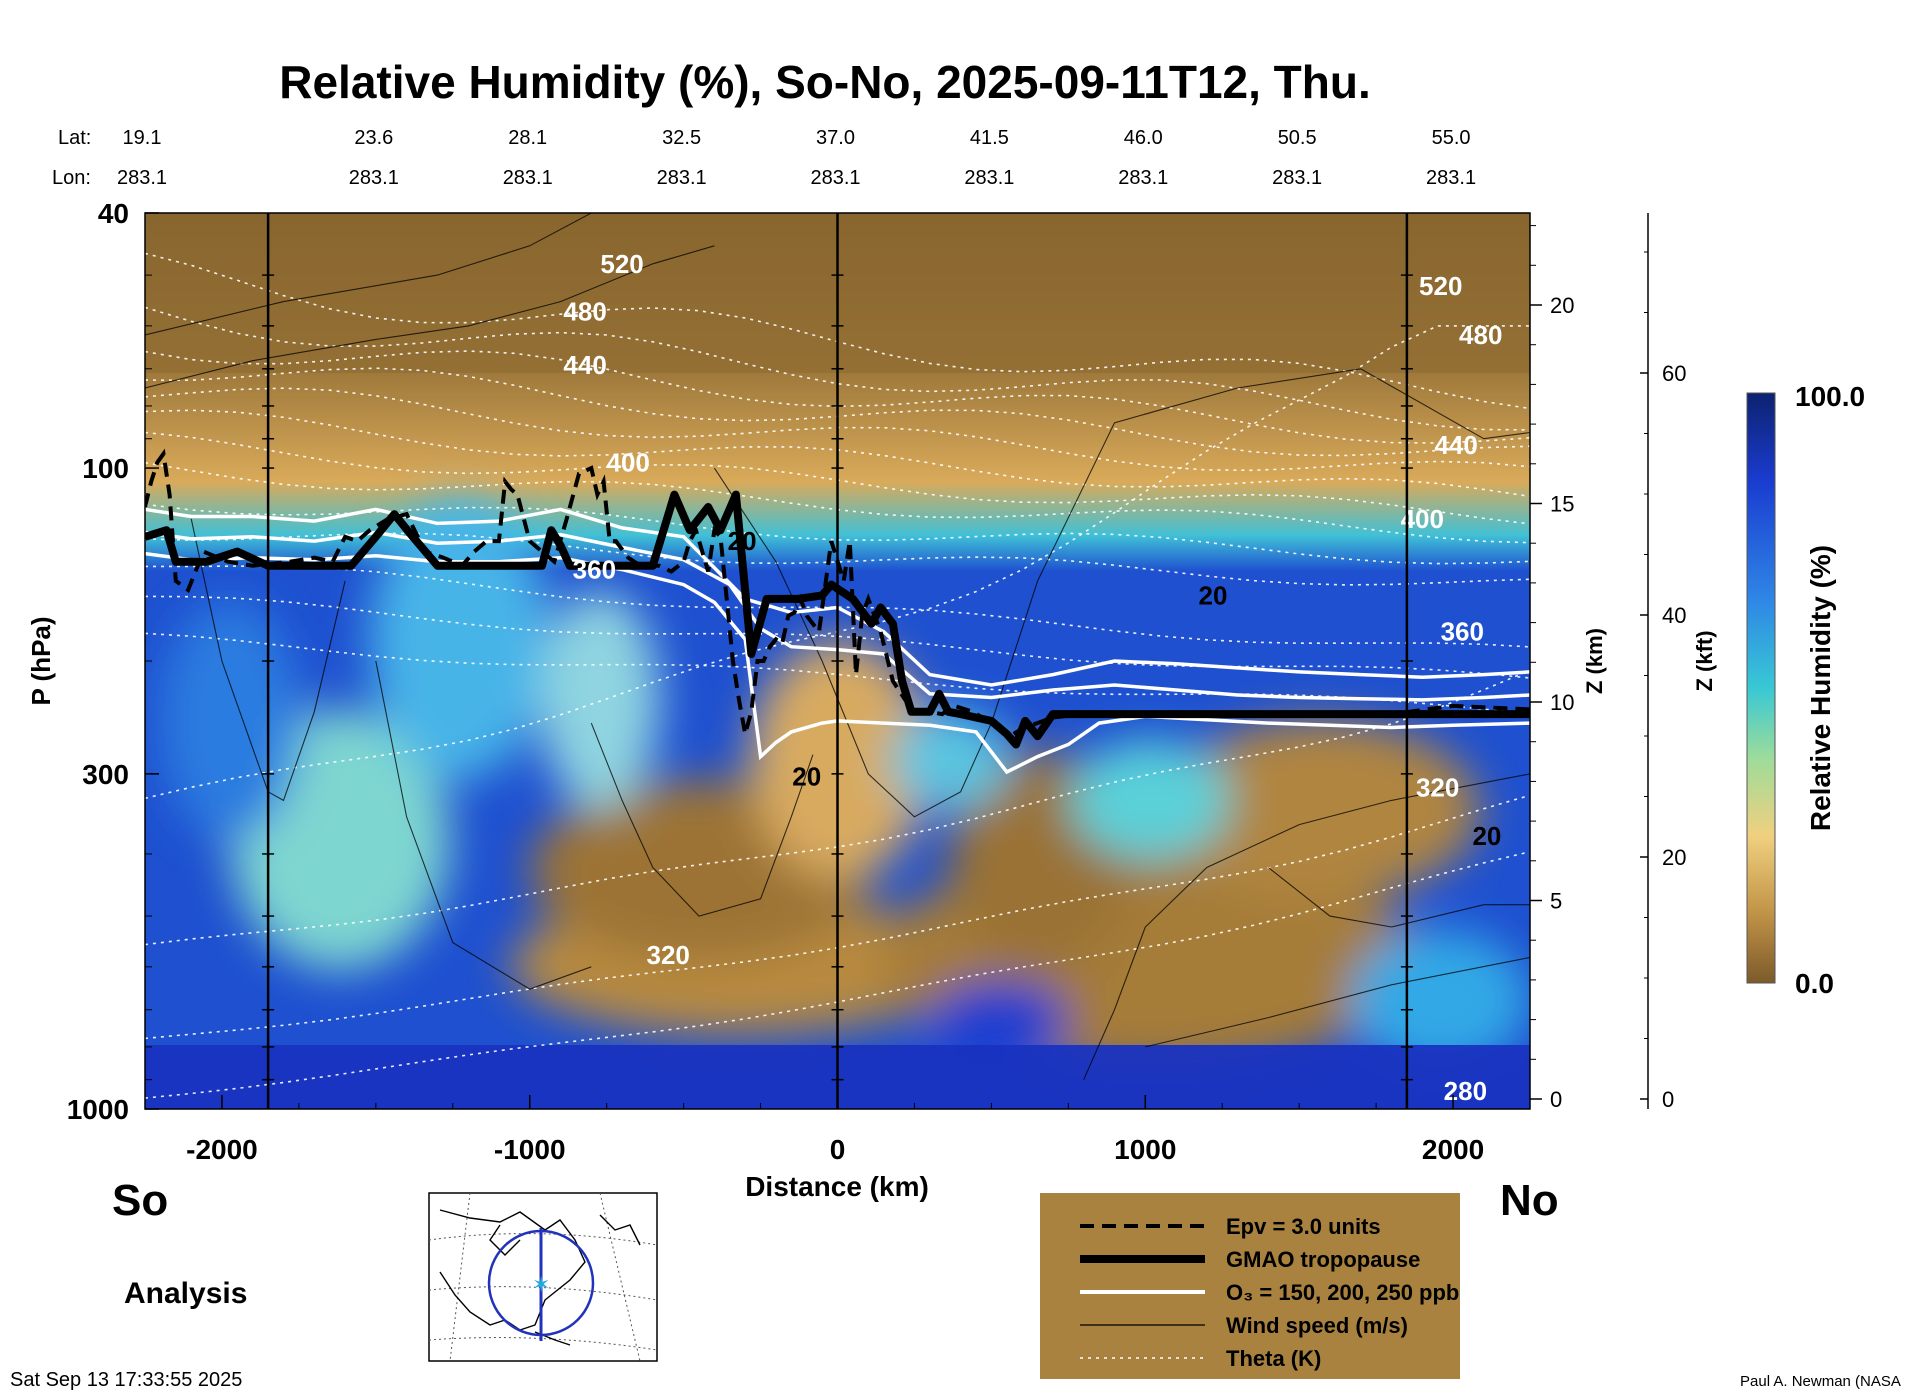 This screenshot has height=1399, width=1926. What do you see at coordinates (1556, 1099) in the screenshot?
I see `zkm-tick-label: 0` at bounding box center [1556, 1099].